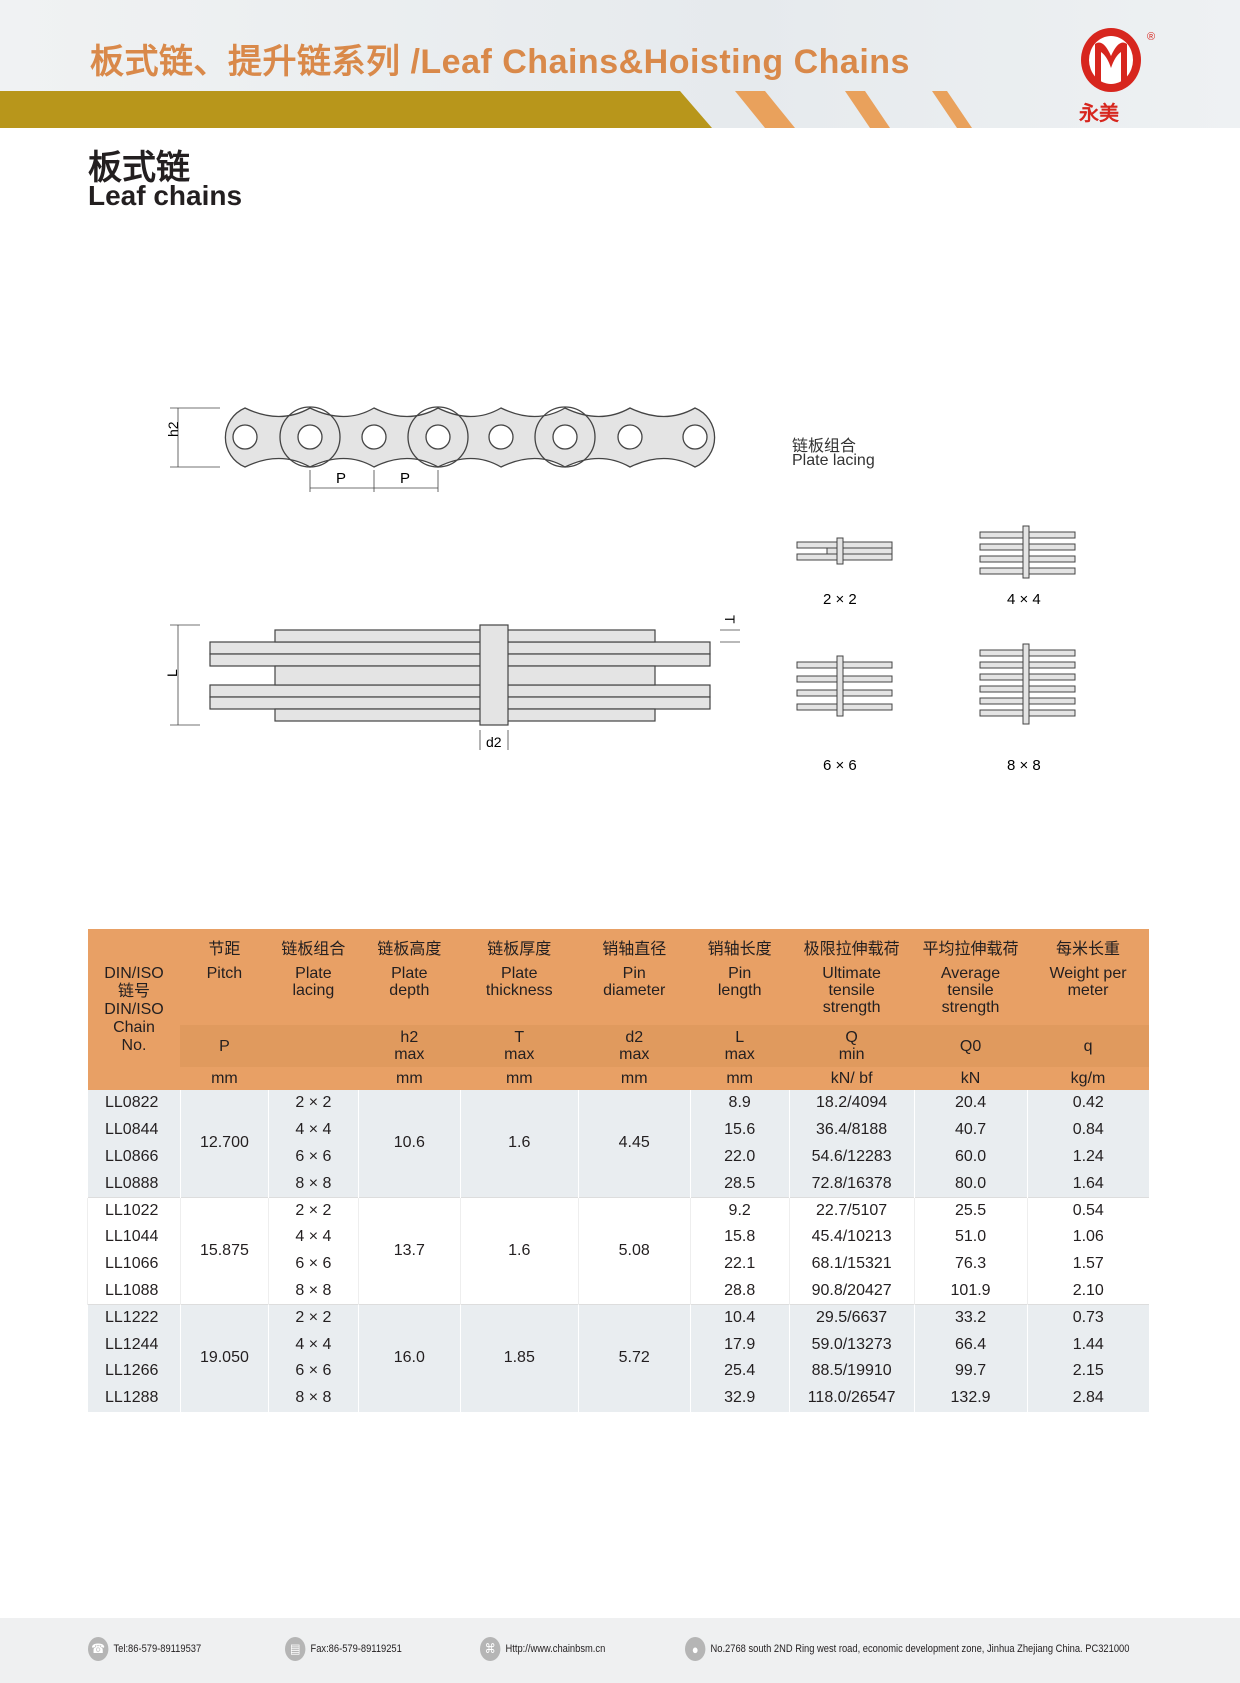  Describe the element at coordinates (852, 1078) in the screenshot. I see `col-unit: kN/ bf` at that location.